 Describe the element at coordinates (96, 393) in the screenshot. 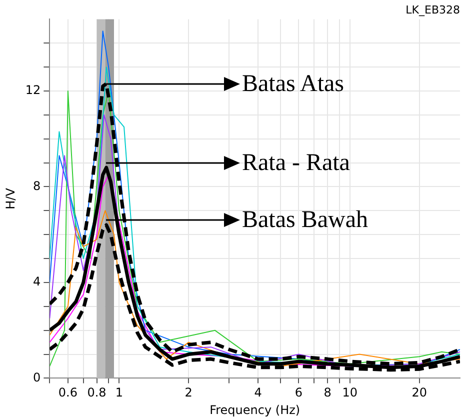

I see `x-tick-label: 0.8` at that location.